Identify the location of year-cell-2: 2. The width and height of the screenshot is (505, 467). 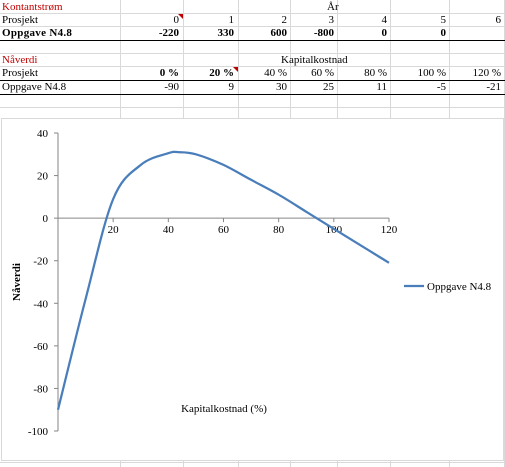
(284, 20).